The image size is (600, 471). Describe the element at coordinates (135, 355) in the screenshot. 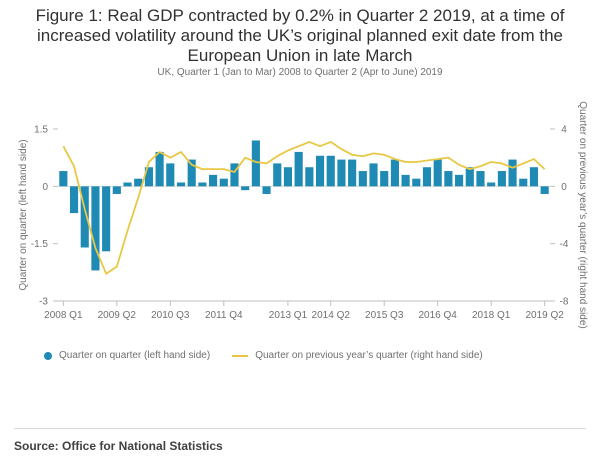

I see `legend-bar-label: Quarter on quarter (left hand side)` at that location.